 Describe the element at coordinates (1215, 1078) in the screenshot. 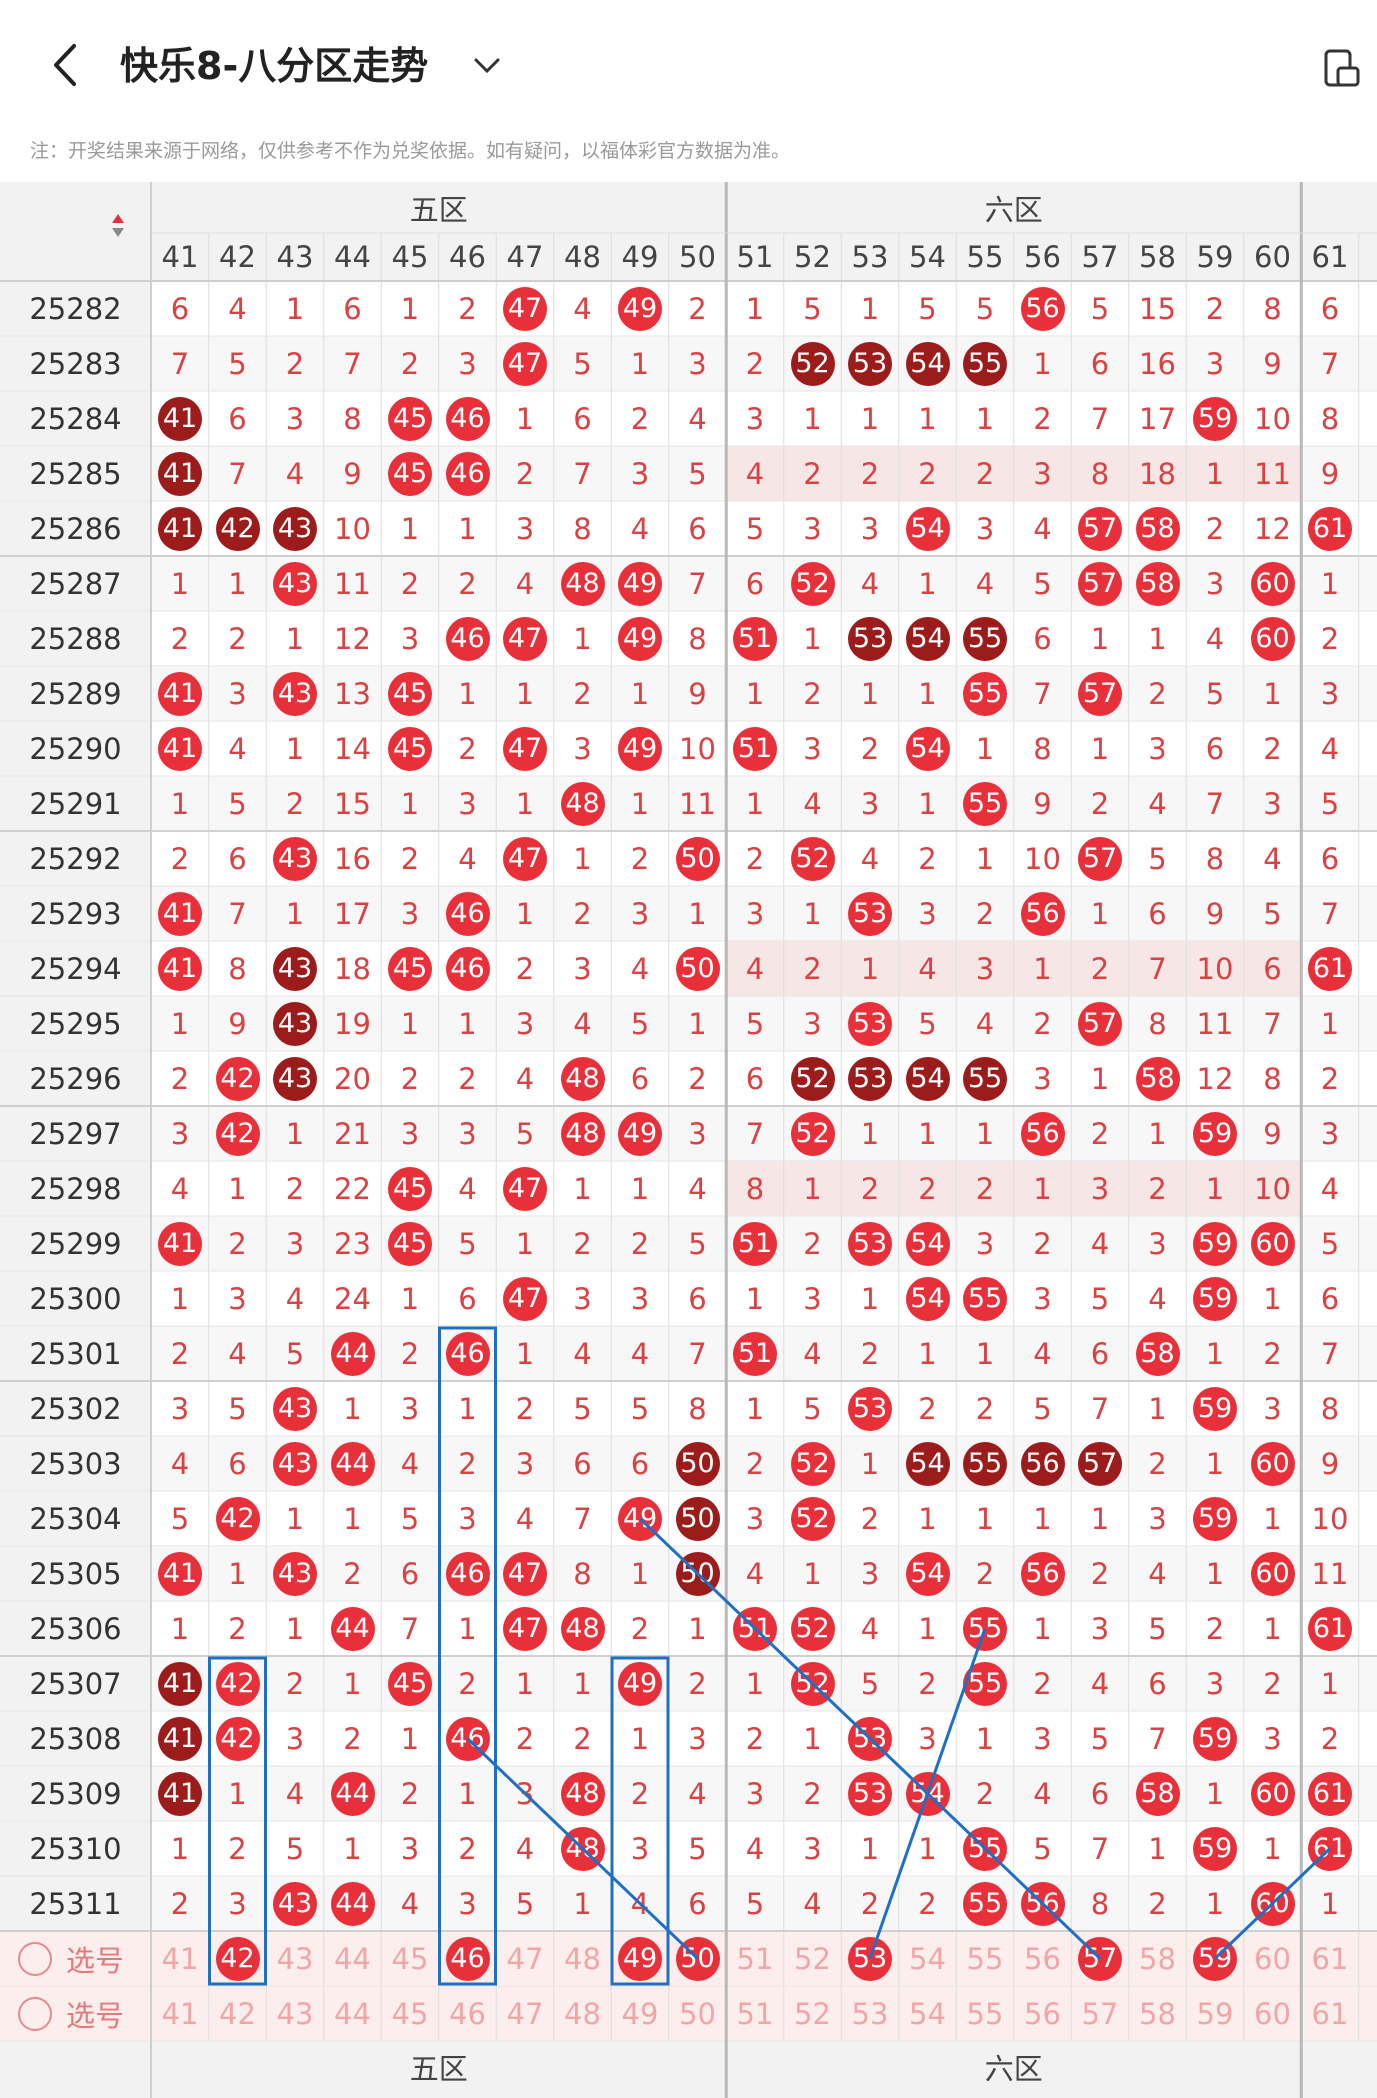

I see `table-cell: 12` at that location.